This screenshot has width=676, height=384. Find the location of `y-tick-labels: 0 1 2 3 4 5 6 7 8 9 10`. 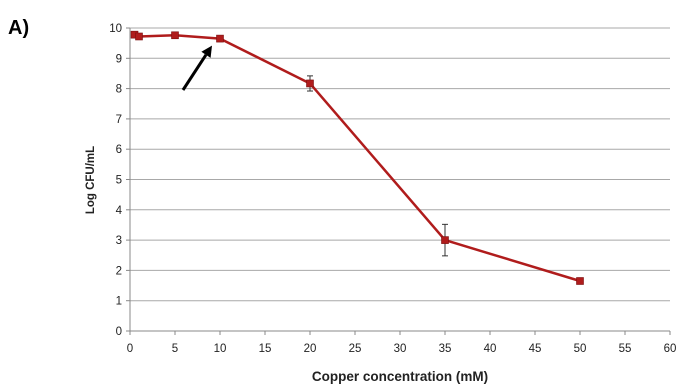

y-tick-labels: 0 1 2 3 4 5 6 7 8 9 10 is located at coordinates (115, 180).